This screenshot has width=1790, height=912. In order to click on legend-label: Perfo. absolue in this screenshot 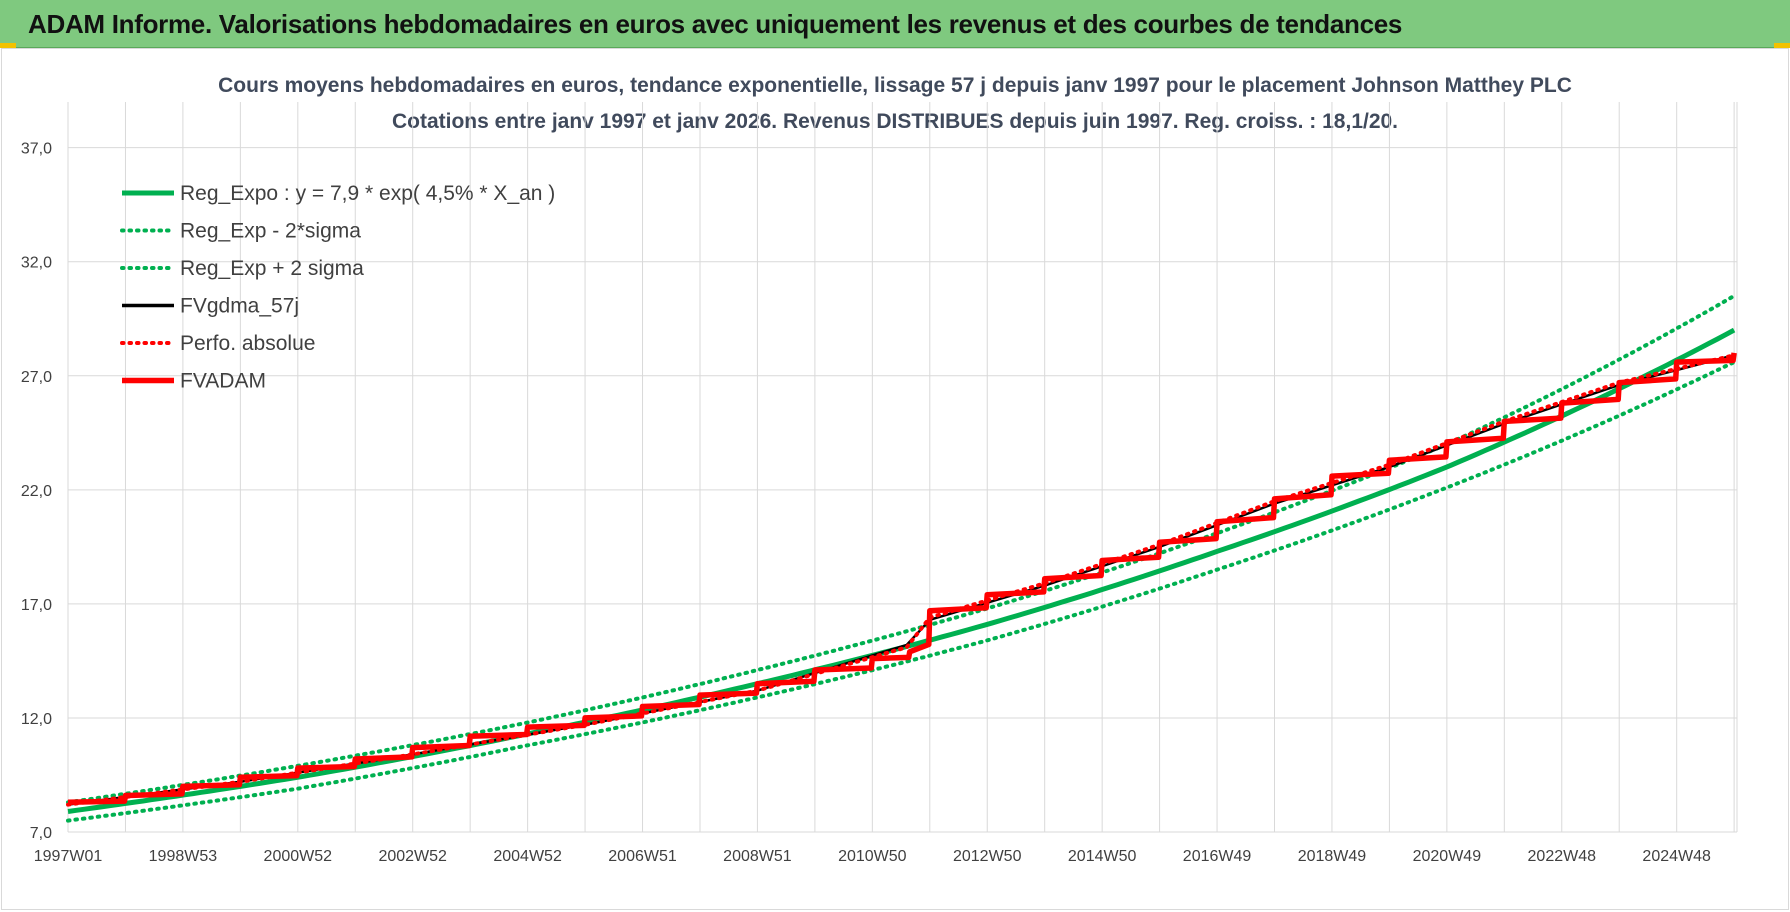, I will do `click(247, 343)`.